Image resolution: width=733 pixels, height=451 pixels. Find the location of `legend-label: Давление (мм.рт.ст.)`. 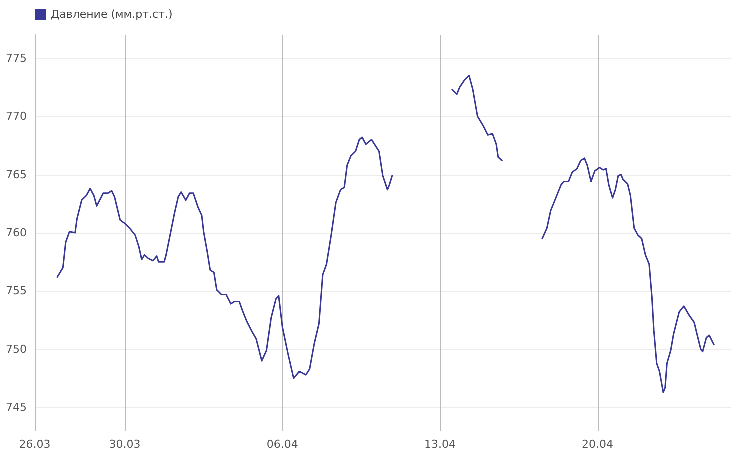

legend-label: Давление (мм.рт.ст.) is located at coordinates (112, 14).